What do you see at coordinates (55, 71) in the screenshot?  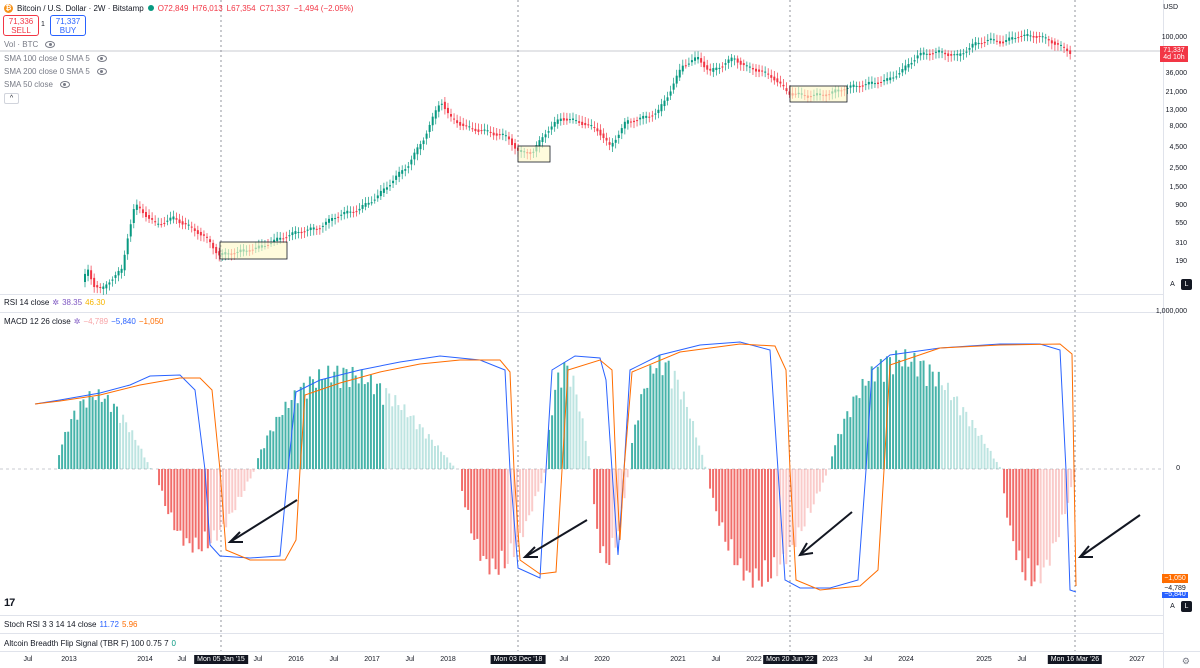 I see `legend-sma200: SMA 200 close 0 SMA 5` at bounding box center [55, 71].